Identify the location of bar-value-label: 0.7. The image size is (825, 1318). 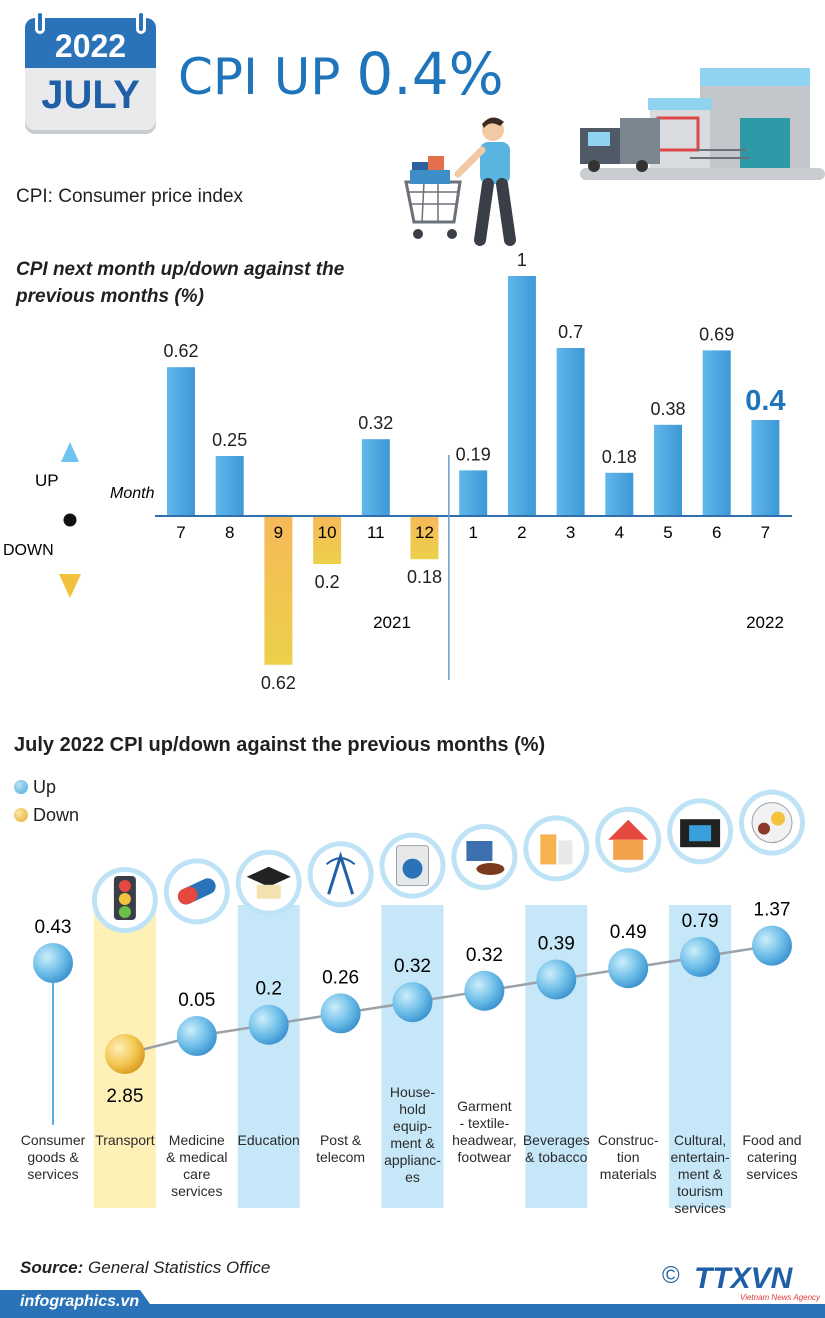
(570, 332).